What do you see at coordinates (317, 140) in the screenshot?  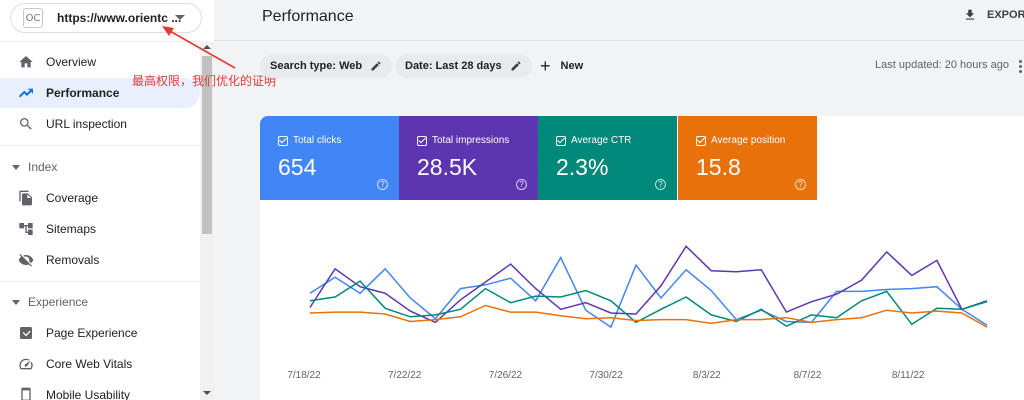 I see `metric-label: Total clicks` at bounding box center [317, 140].